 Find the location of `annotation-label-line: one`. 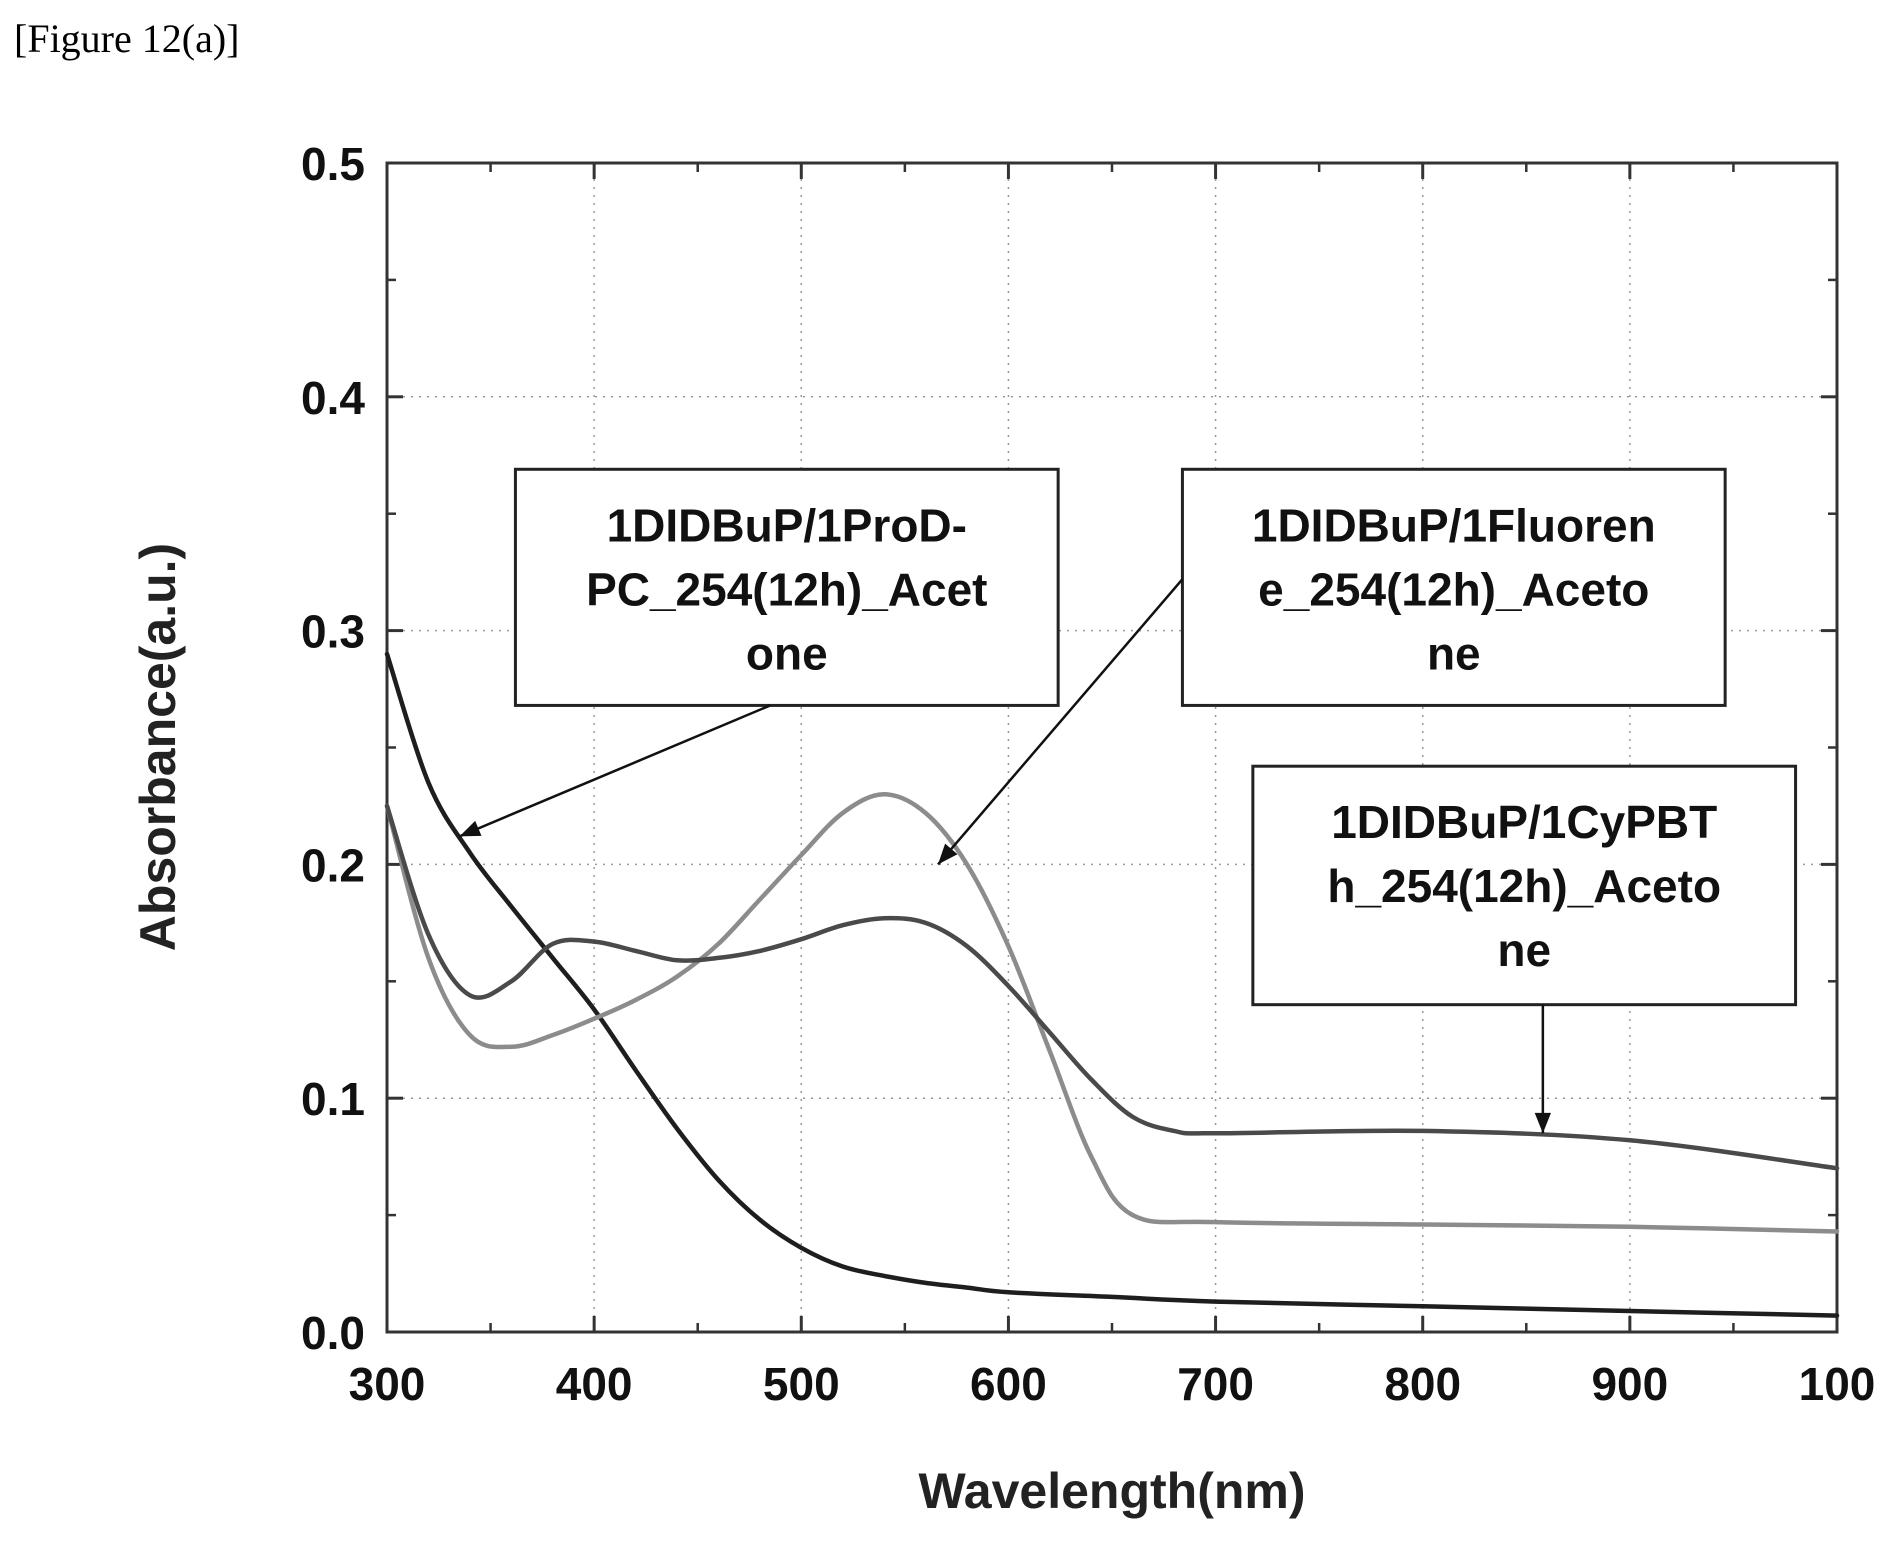

annotation-label-line: one is located at coordinates (787, 653).